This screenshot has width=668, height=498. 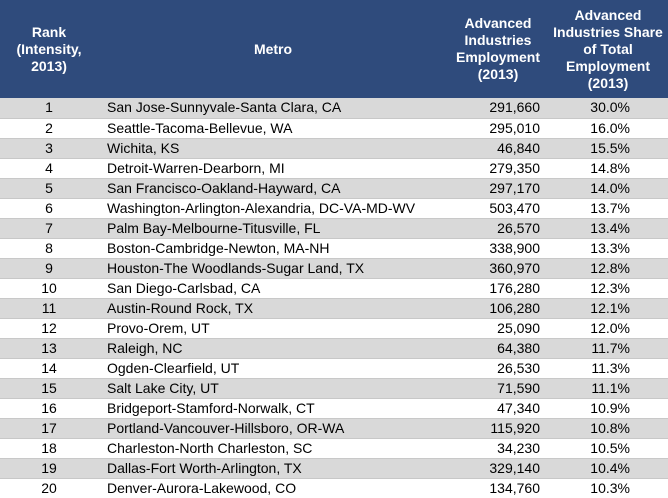 What do you see at coordinates (273, 188) in the screenshot?
I see `table-cell: San Francisco-Oakland-Hayward, CA` at bounding box center [273, 188].